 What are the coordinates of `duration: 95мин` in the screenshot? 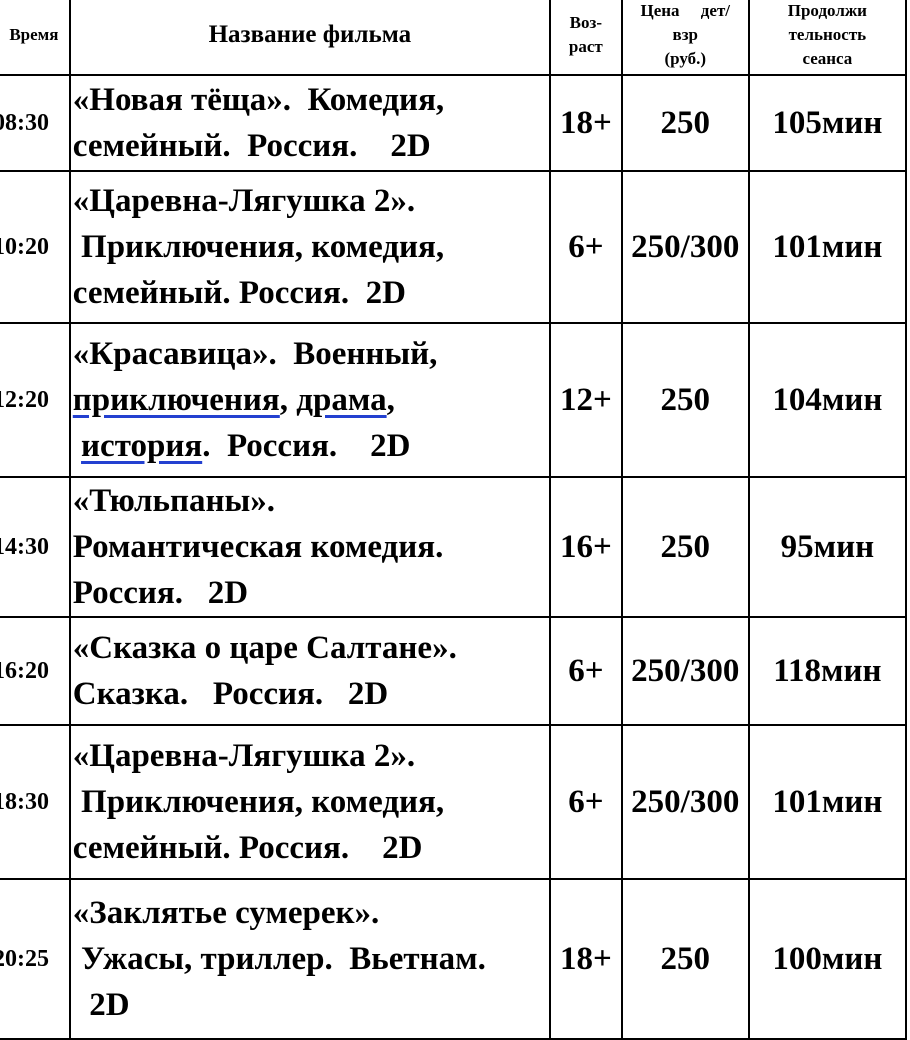 It's located at (827, 547).